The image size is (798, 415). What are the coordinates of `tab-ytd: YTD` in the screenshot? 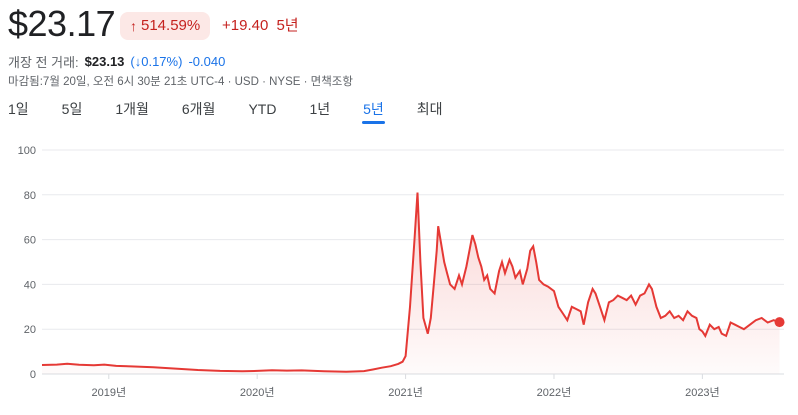 It's located at (262, 109).